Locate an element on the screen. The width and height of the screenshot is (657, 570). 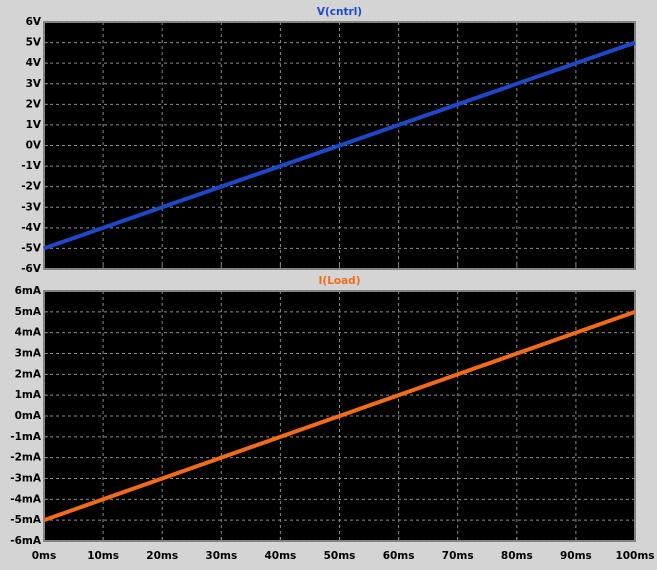
y-tick-label: -6V is located at coordinates (31, 269).